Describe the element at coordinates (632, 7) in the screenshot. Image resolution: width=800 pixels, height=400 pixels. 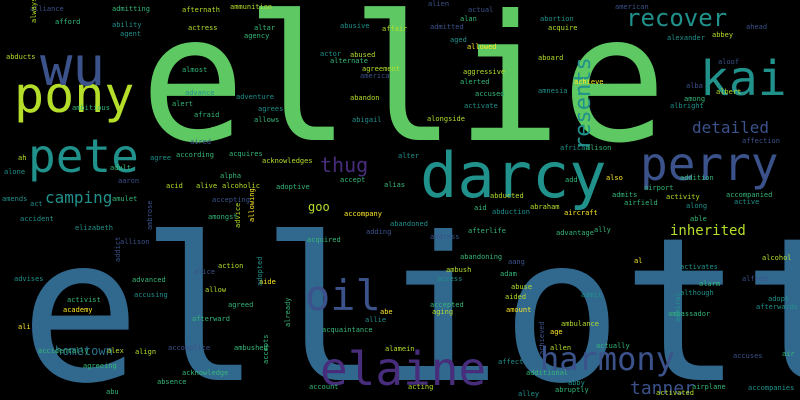
I see `word-american: american` at that location.